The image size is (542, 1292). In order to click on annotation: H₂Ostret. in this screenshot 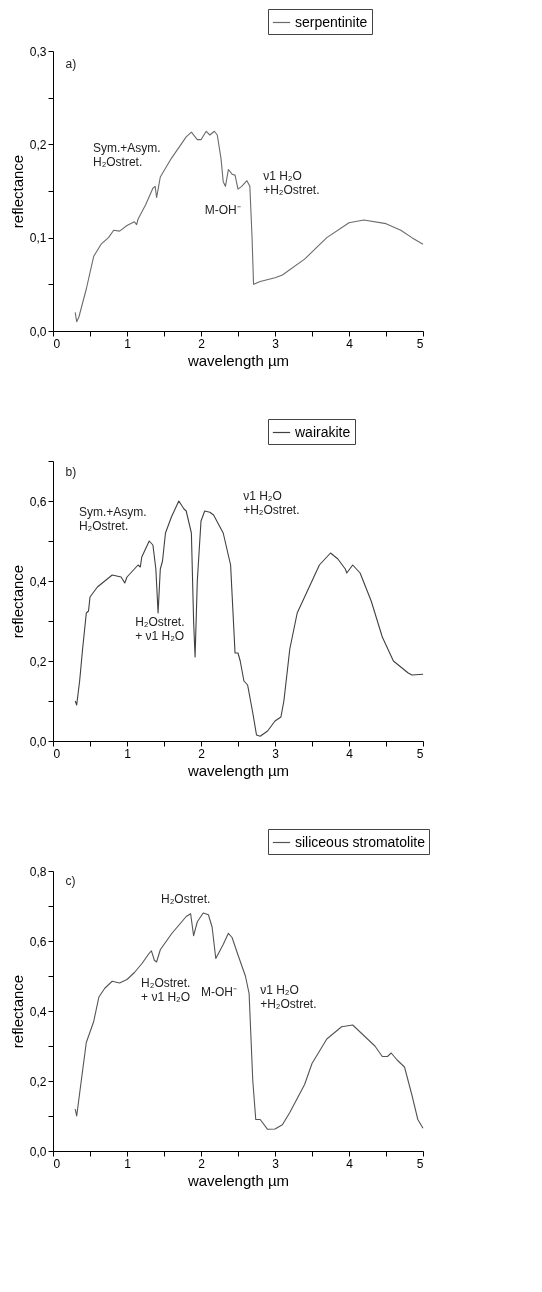, I will do `click(186, 898)`.